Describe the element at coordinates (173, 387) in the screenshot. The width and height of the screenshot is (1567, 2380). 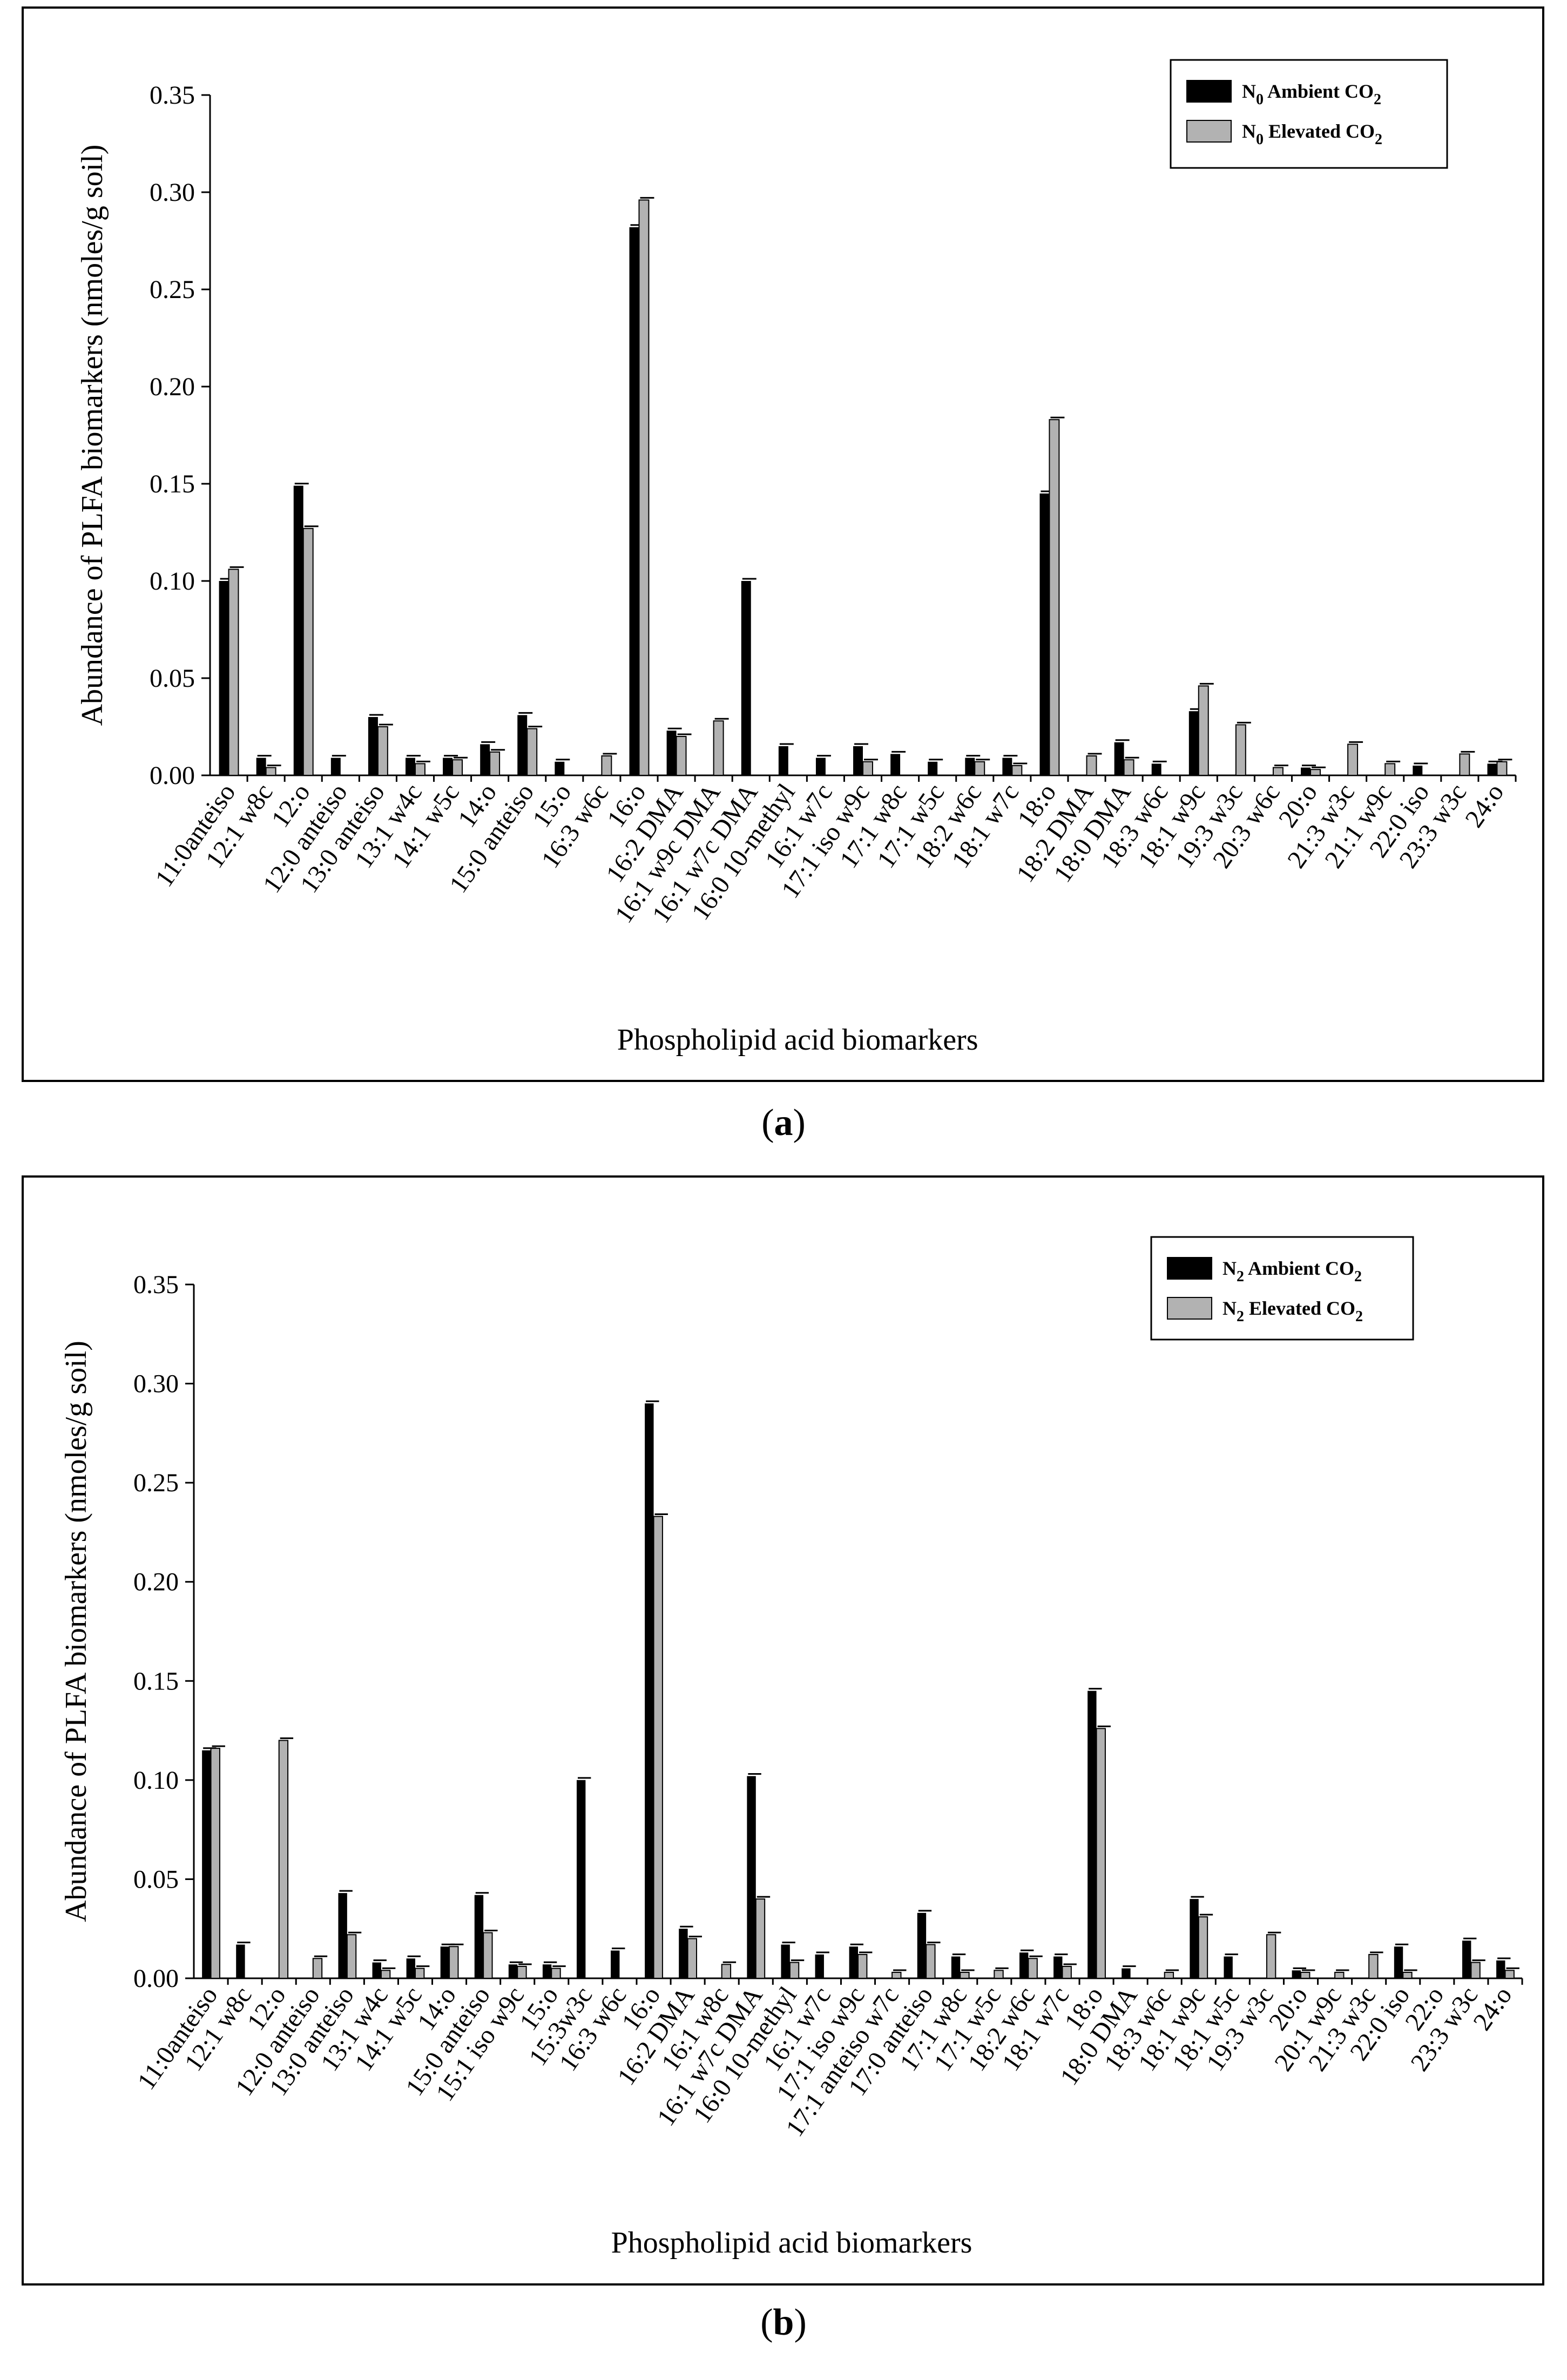
I see `y-tick-label: 0.20` at that location.